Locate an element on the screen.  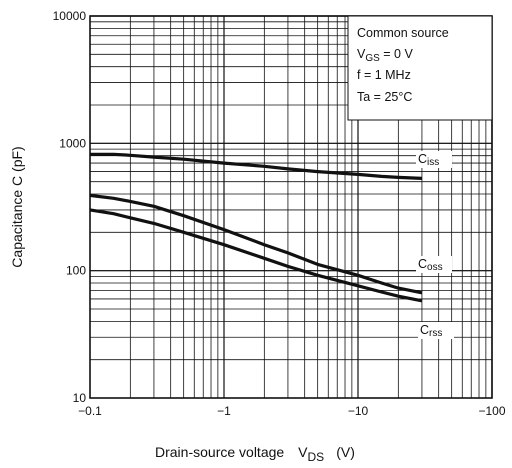
x-tick-label: −0.1 is located at coordinates (90, 411).